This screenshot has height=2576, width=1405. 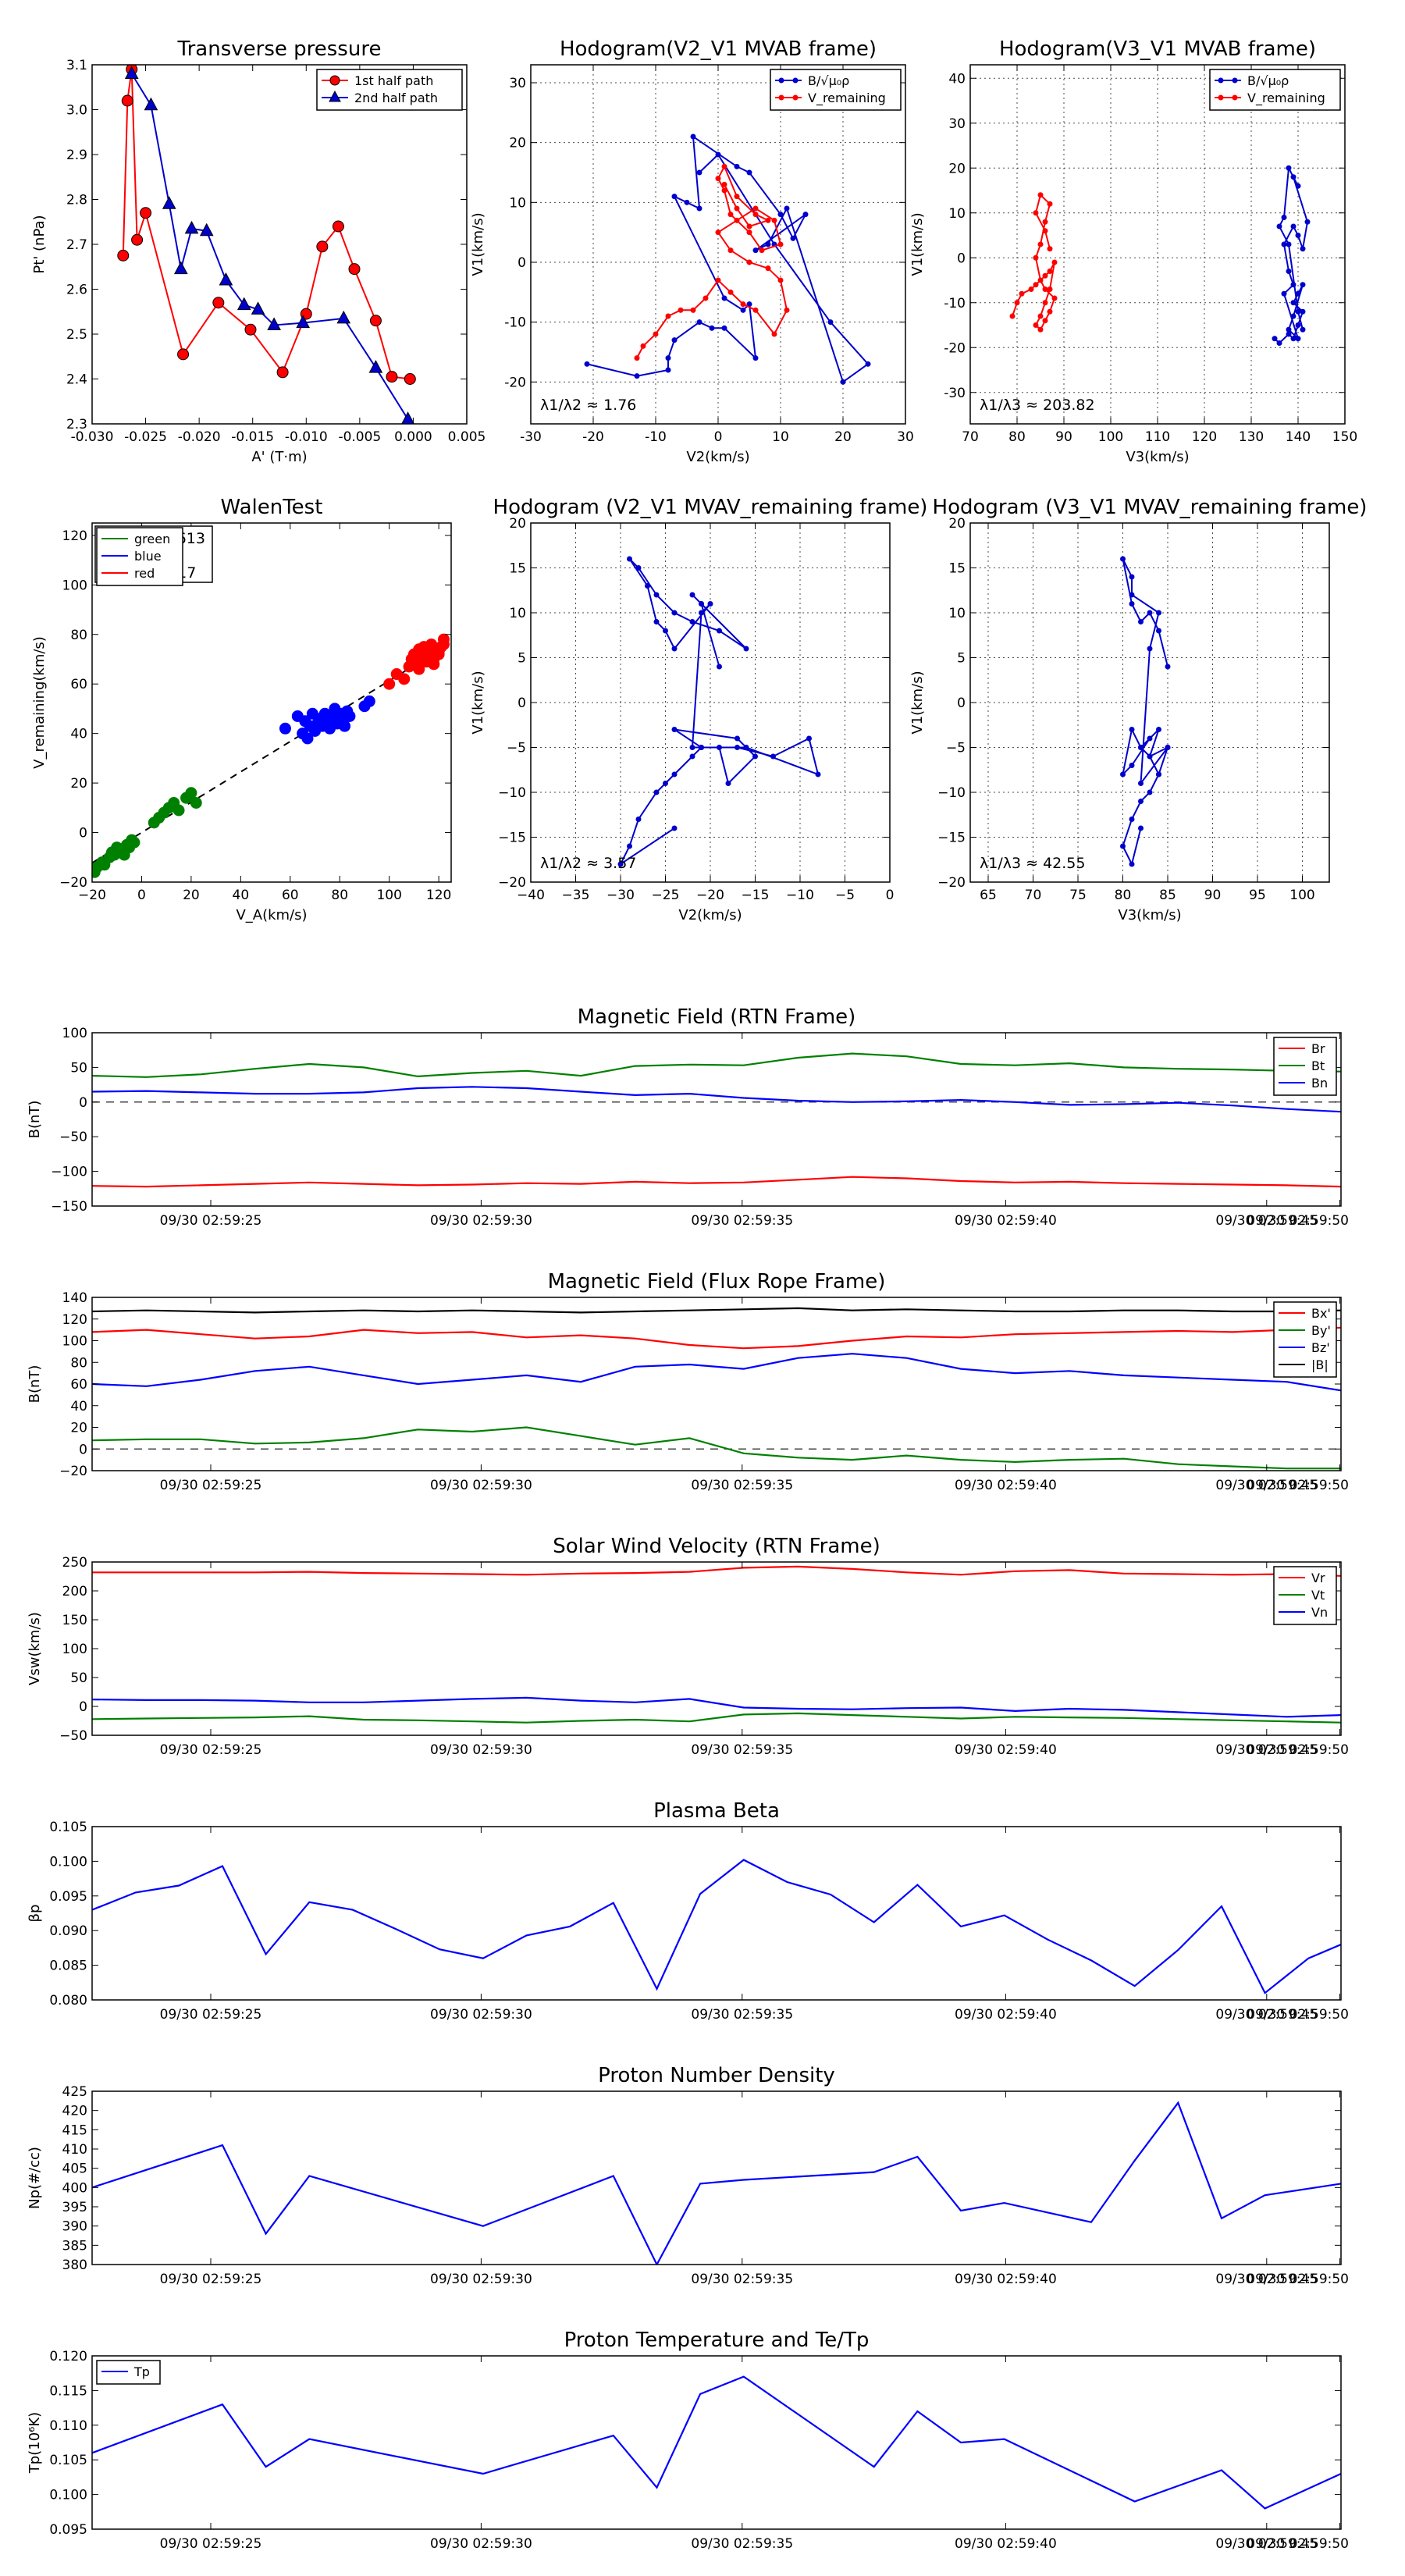 What do you see at coordinates (970, 437) in the screenshot?
I see `x-tick-label: 70` at bounding box center [970, 437].